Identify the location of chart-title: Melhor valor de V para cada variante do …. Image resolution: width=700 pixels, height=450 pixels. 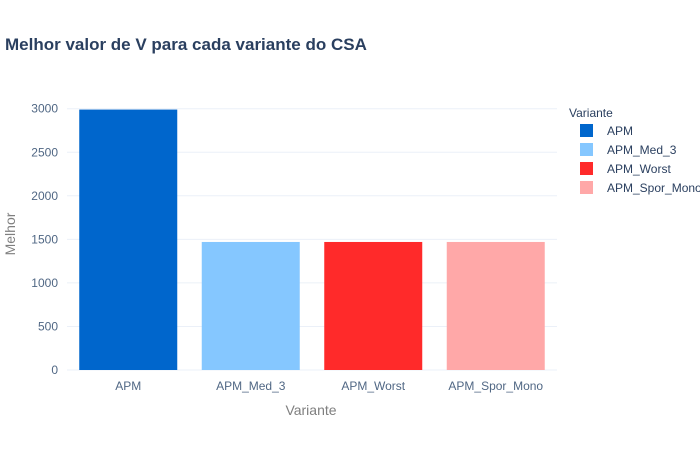
(186, 44).